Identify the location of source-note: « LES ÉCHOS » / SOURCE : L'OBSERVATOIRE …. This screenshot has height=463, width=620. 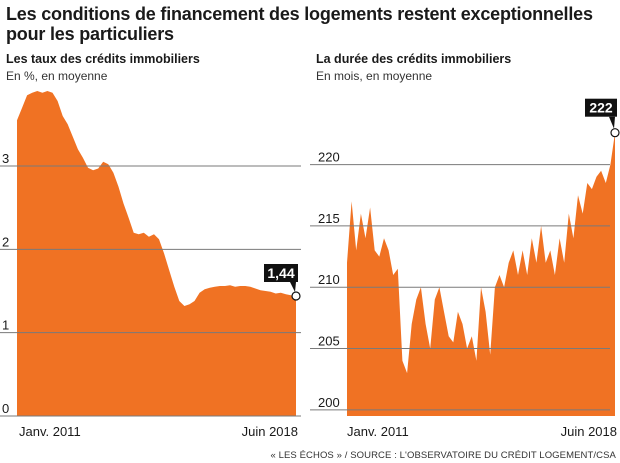
(443, 455).